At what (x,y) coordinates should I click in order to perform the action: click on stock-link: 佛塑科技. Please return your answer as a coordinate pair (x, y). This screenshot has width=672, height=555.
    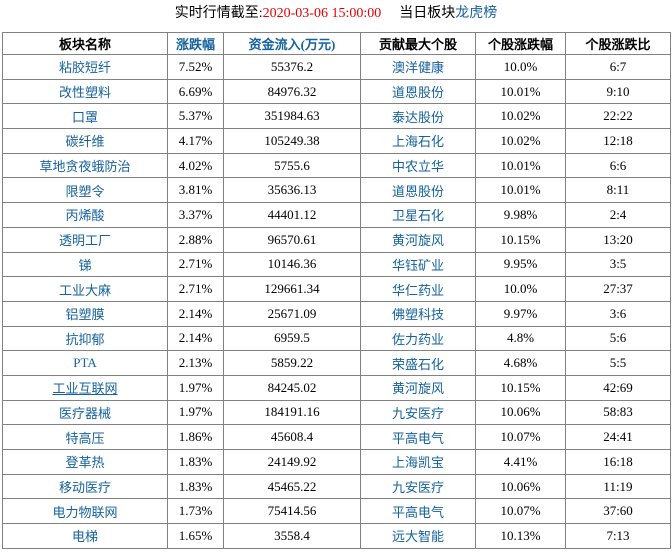
    Looking at the image, I should click on (417, 315).